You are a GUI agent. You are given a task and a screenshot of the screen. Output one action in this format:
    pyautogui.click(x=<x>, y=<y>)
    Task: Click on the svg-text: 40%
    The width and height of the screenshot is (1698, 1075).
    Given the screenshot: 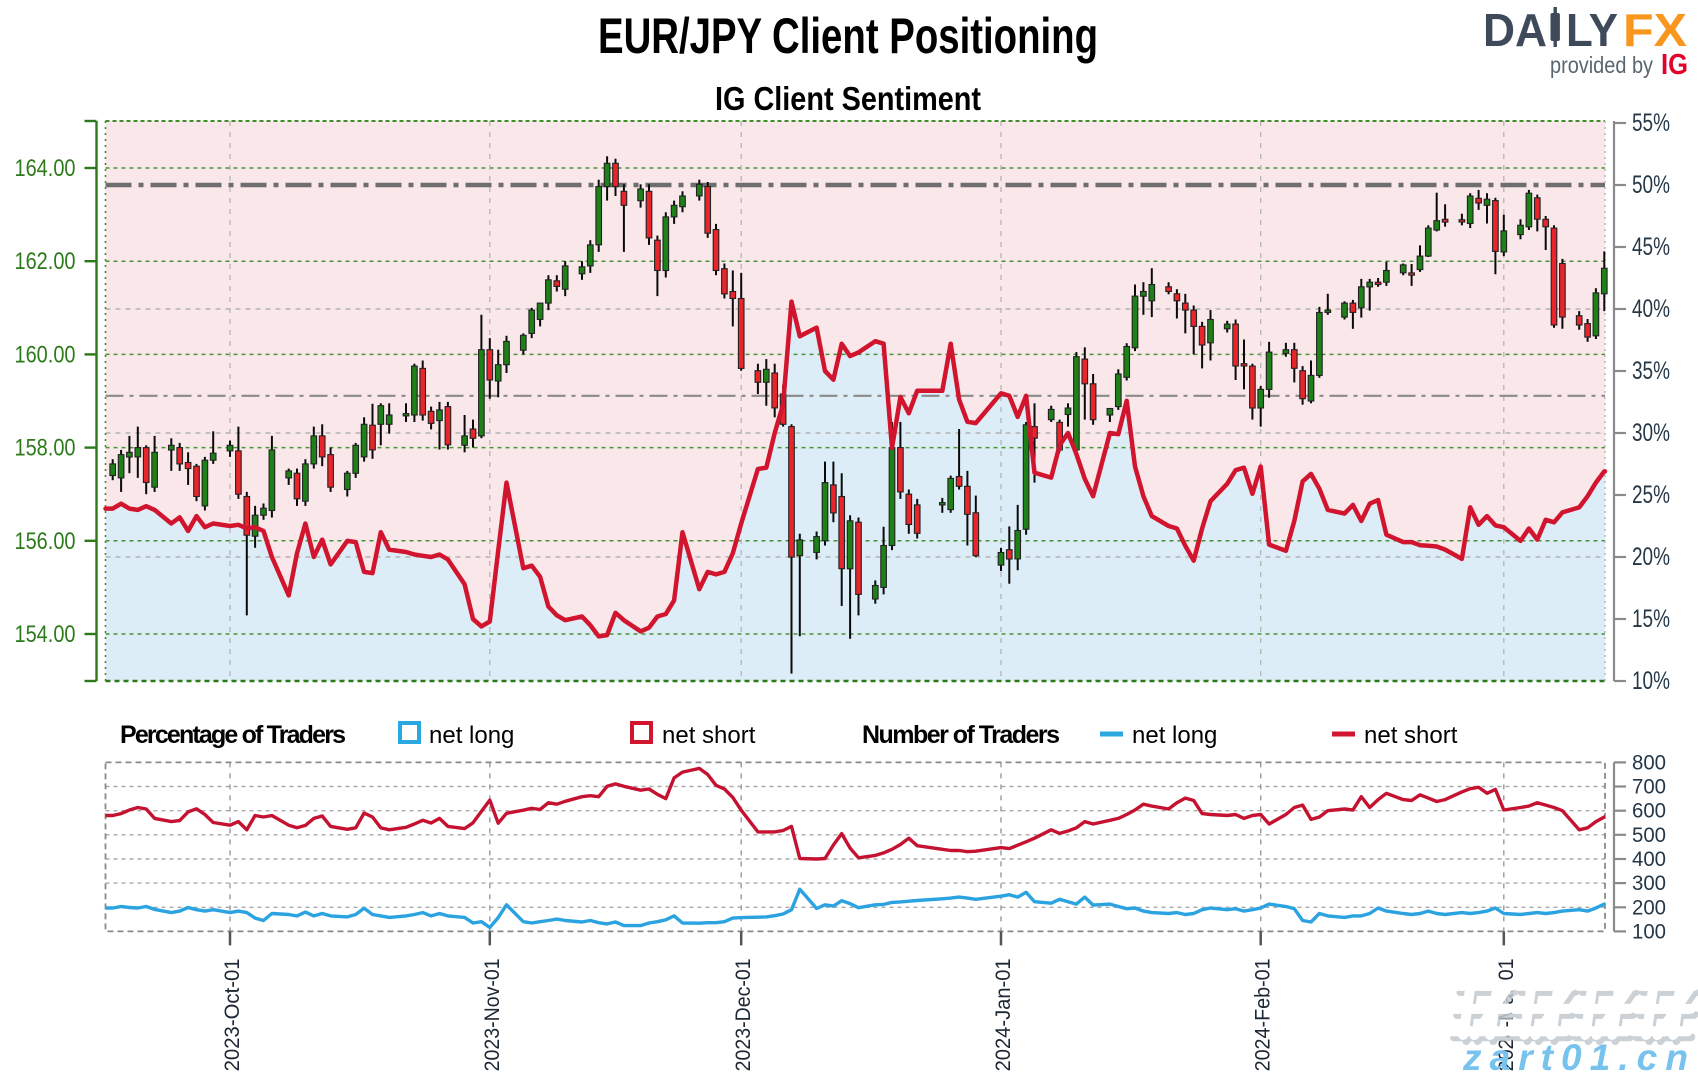 What is the action you would take?
    pyautogui.click(x=1651, y=309)
    